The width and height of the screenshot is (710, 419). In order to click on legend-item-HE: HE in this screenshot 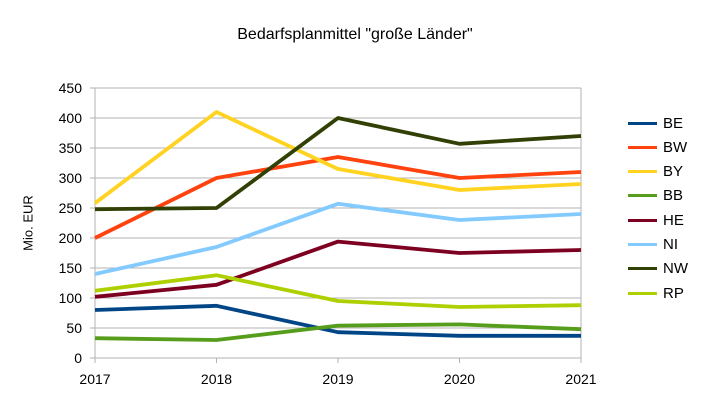, I will do `click(656, 220)`.